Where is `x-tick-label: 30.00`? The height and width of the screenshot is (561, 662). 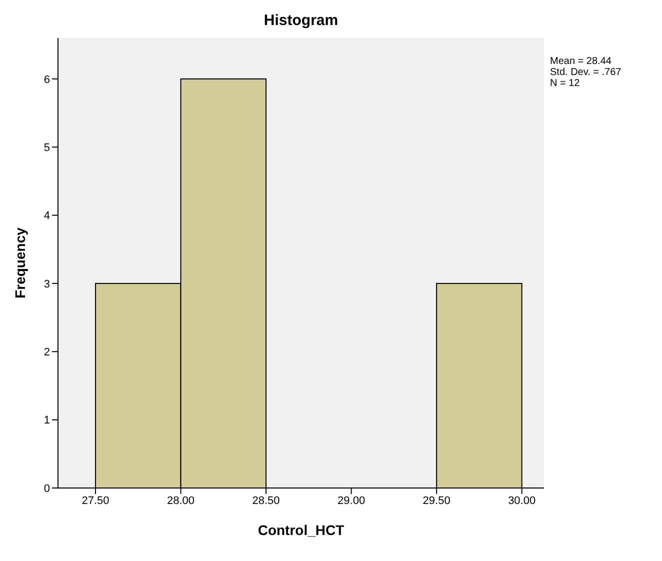 x-tick-label: 30.00 is located at coordinates (522, 500).